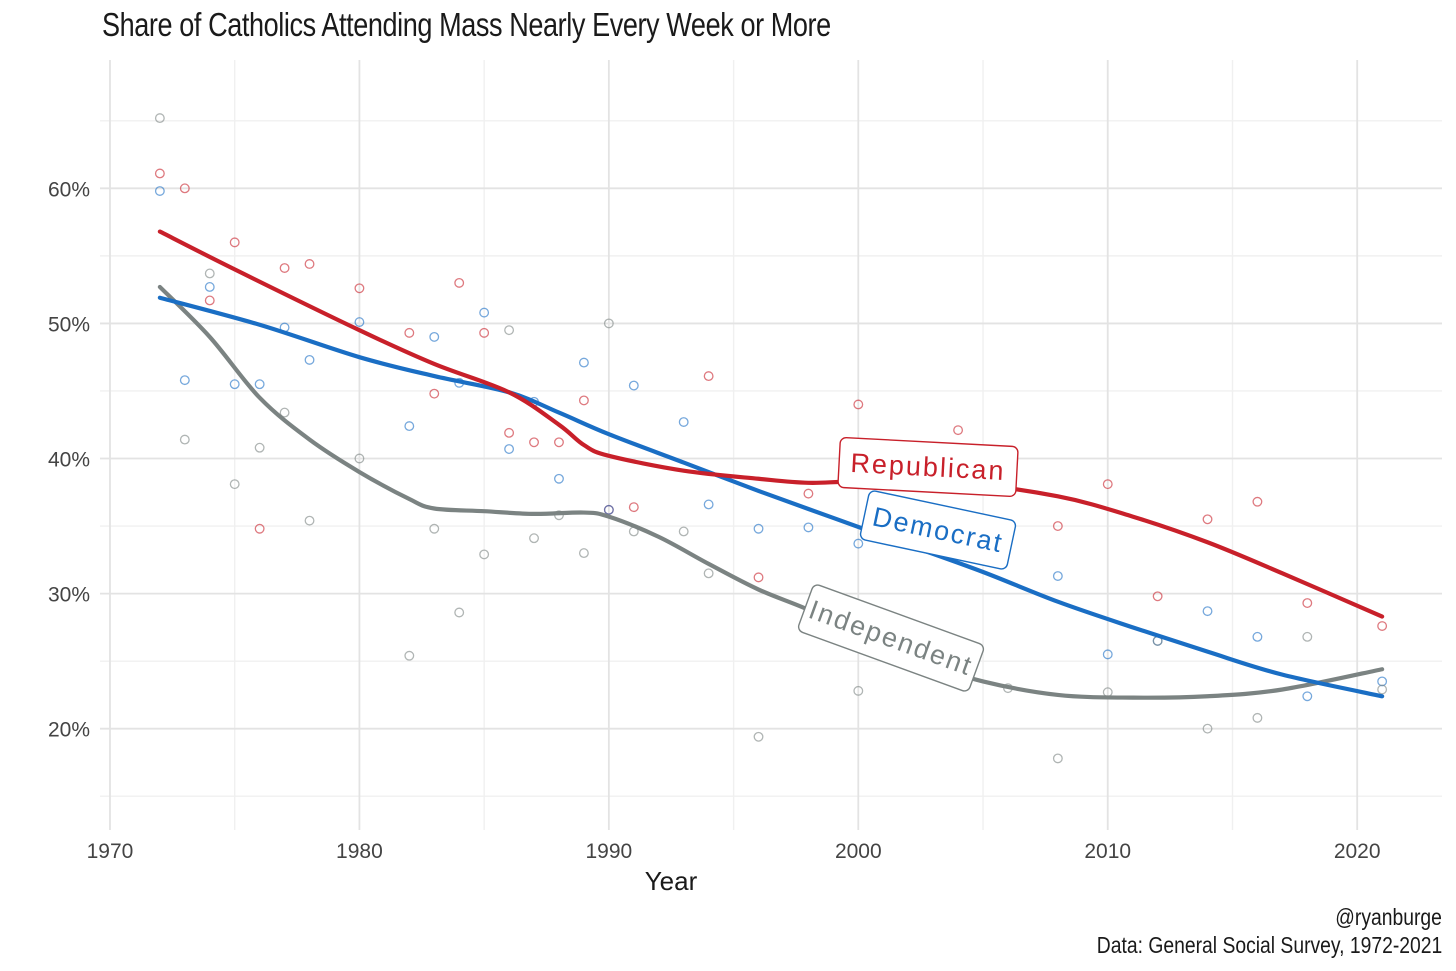 Image resolution: width=1456 pixels, height=971 pixels. What do you see at coordinates (1107, 851) in the screenshot?
I see `x-tick-label: 2010` at bounding box center [1107, 851].